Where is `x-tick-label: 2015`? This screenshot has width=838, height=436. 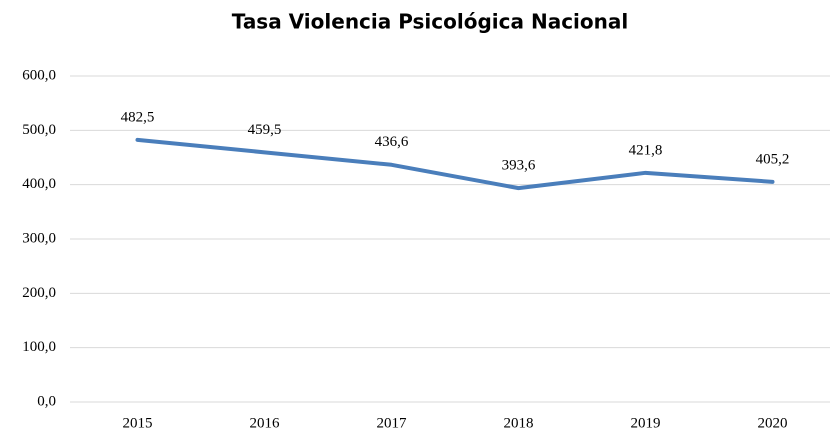
x-tick-label: 2015 is located at coordinates (138, 423).